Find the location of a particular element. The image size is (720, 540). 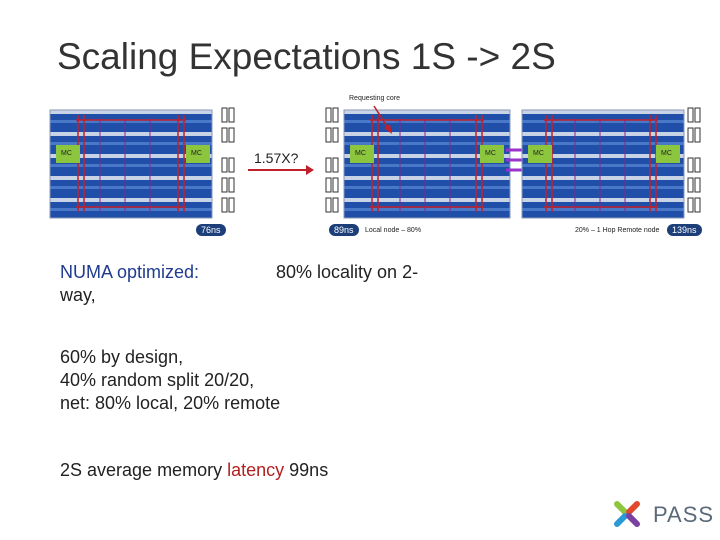

numa-prefix: NUMA optimized: is located at coordinates (130, 272).